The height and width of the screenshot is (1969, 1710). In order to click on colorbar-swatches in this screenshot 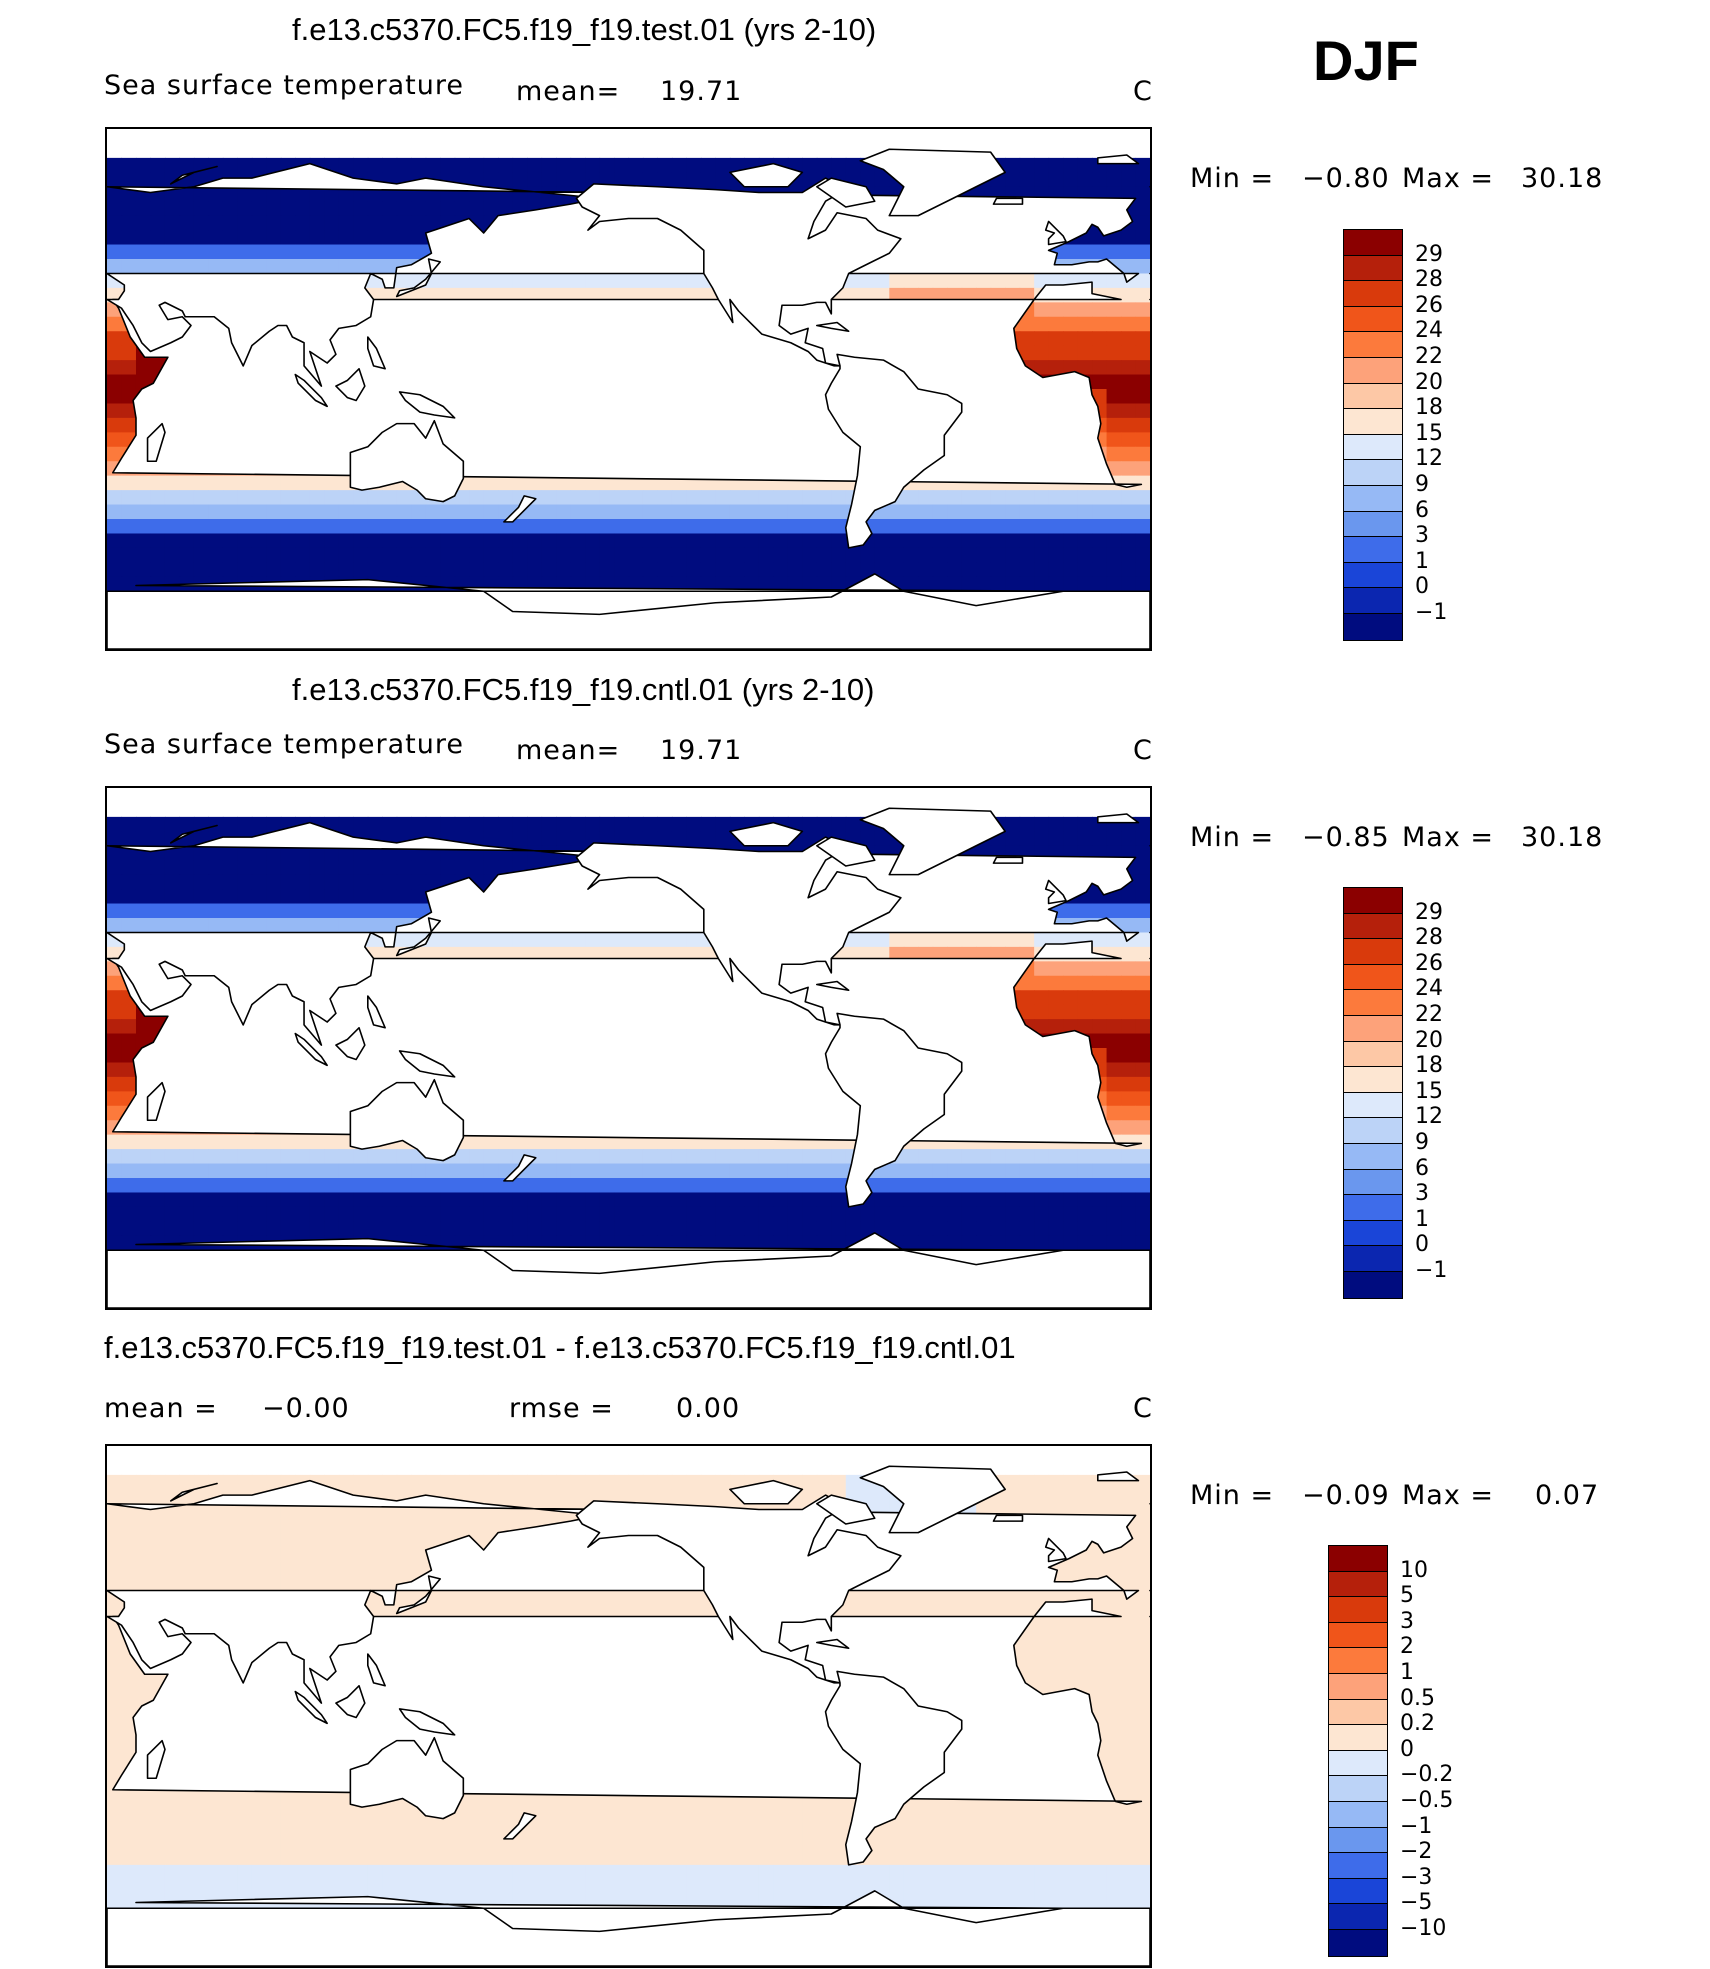, I will do `click(1358, 1751)`.